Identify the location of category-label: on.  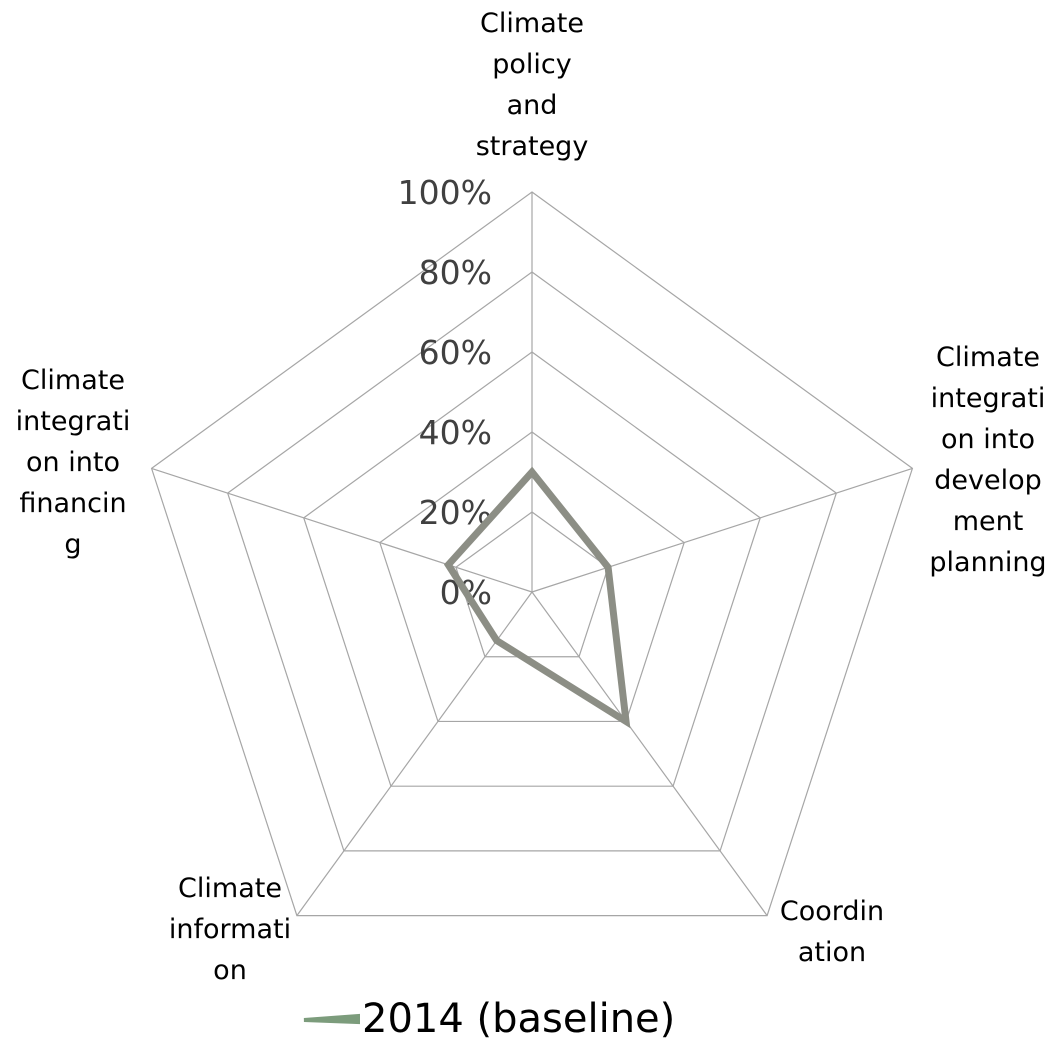
(230, 970).